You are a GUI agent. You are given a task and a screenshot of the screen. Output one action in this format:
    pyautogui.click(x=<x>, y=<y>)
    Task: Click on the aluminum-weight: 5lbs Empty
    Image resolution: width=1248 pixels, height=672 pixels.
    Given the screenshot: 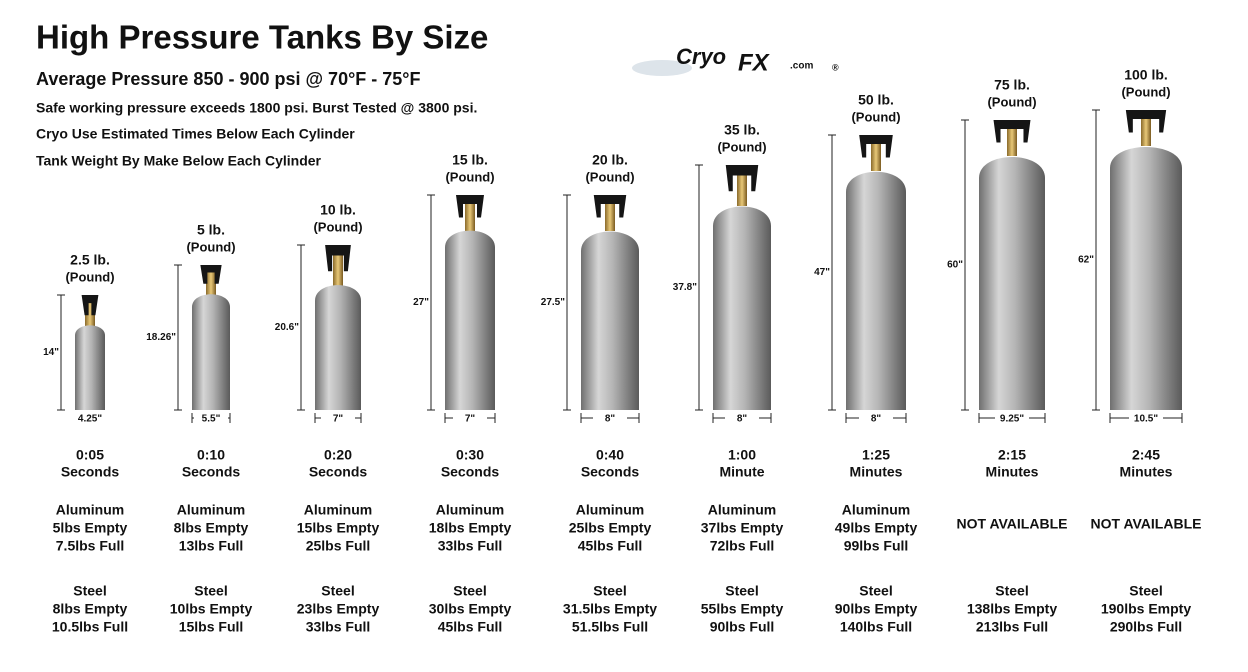 What is the action you would take?
    pyautogui.click(x=90, y=528)
    